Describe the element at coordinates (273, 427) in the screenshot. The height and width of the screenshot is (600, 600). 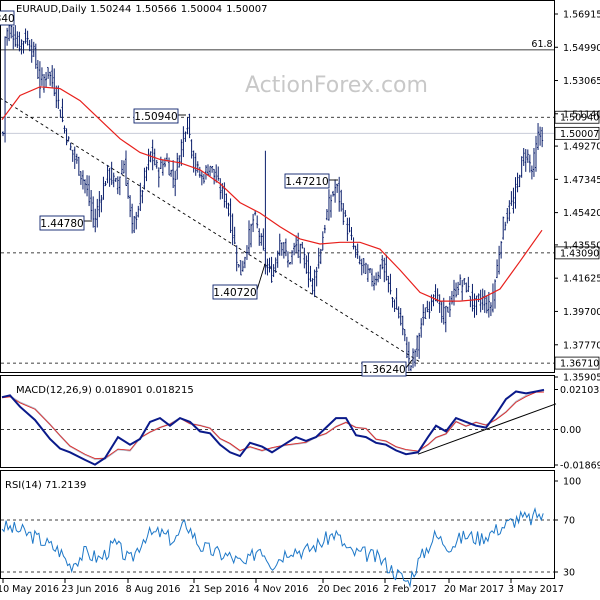
I see `macd-line` at that location.